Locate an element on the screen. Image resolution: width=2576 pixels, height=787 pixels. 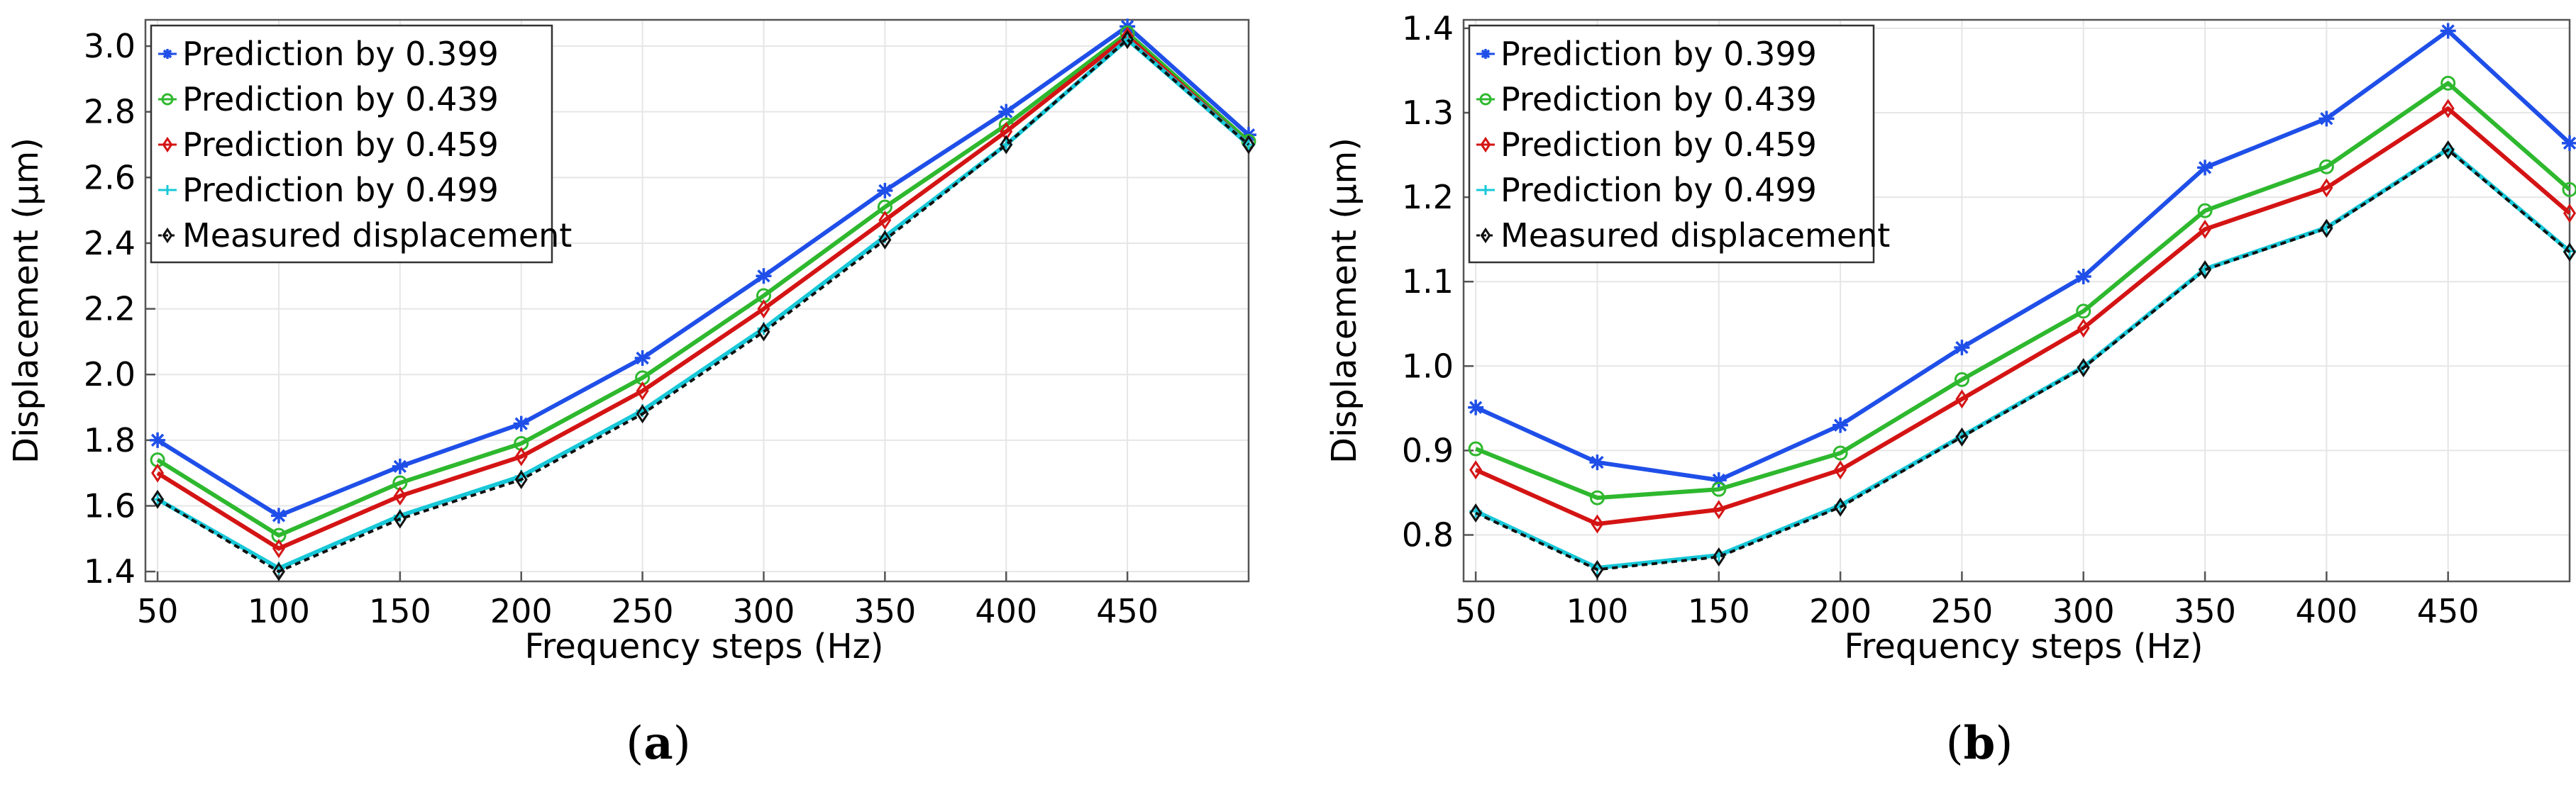
y-tick-label: 1.1 is located at coordinates (1428, 281).